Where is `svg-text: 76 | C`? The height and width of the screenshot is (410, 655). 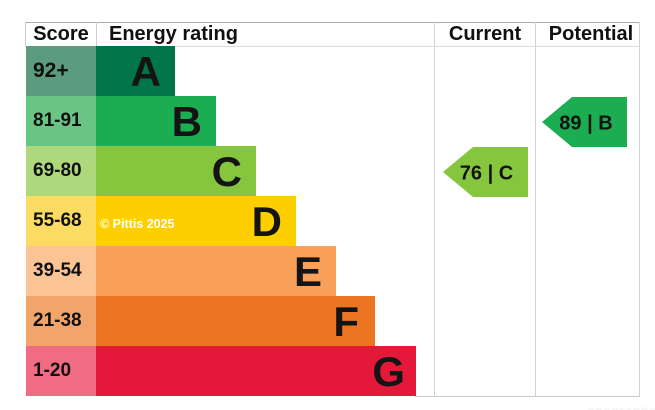
svg-text: 76 | C is located at coordinates (486, 173).